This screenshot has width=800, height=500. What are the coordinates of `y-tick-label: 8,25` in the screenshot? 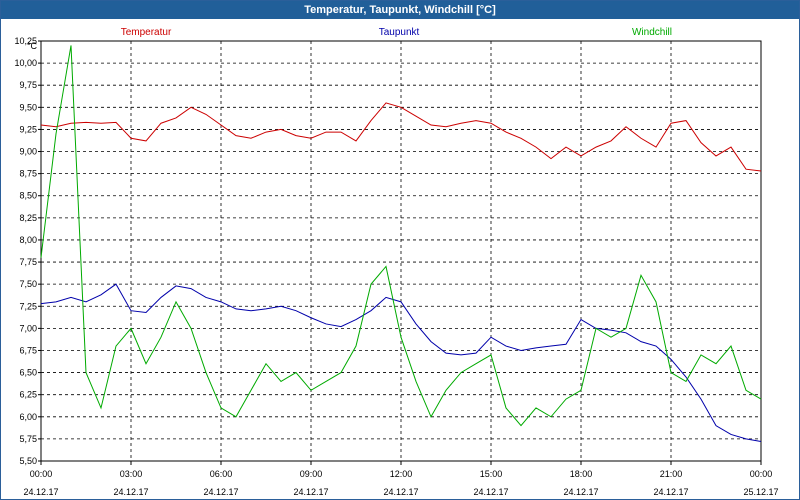 It's located at (28, 218).